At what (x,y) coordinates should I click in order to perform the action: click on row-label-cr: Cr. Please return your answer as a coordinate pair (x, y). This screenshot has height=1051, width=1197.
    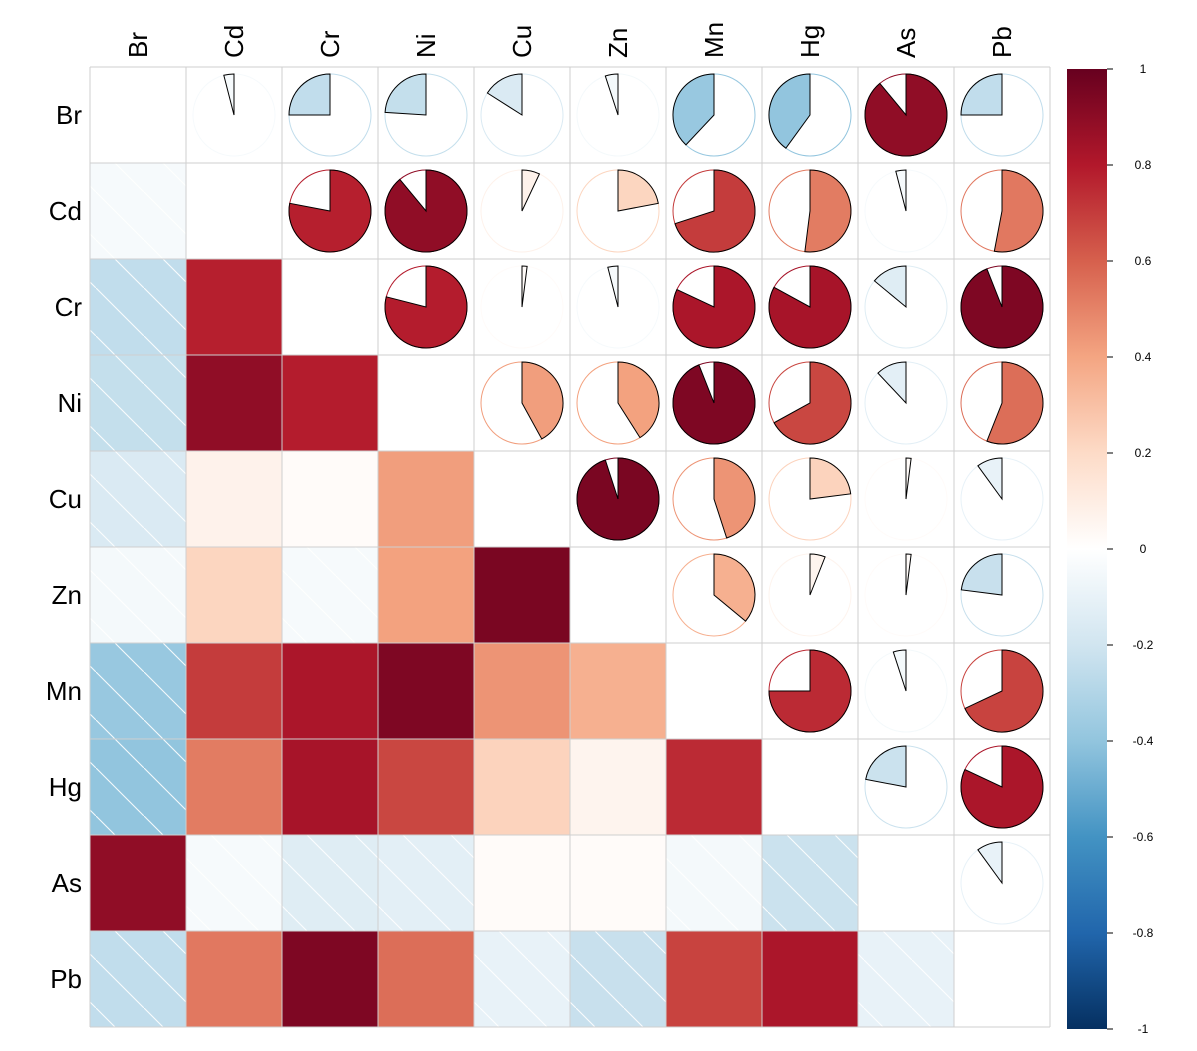
    Looking at the image, I should click on (69, 307).